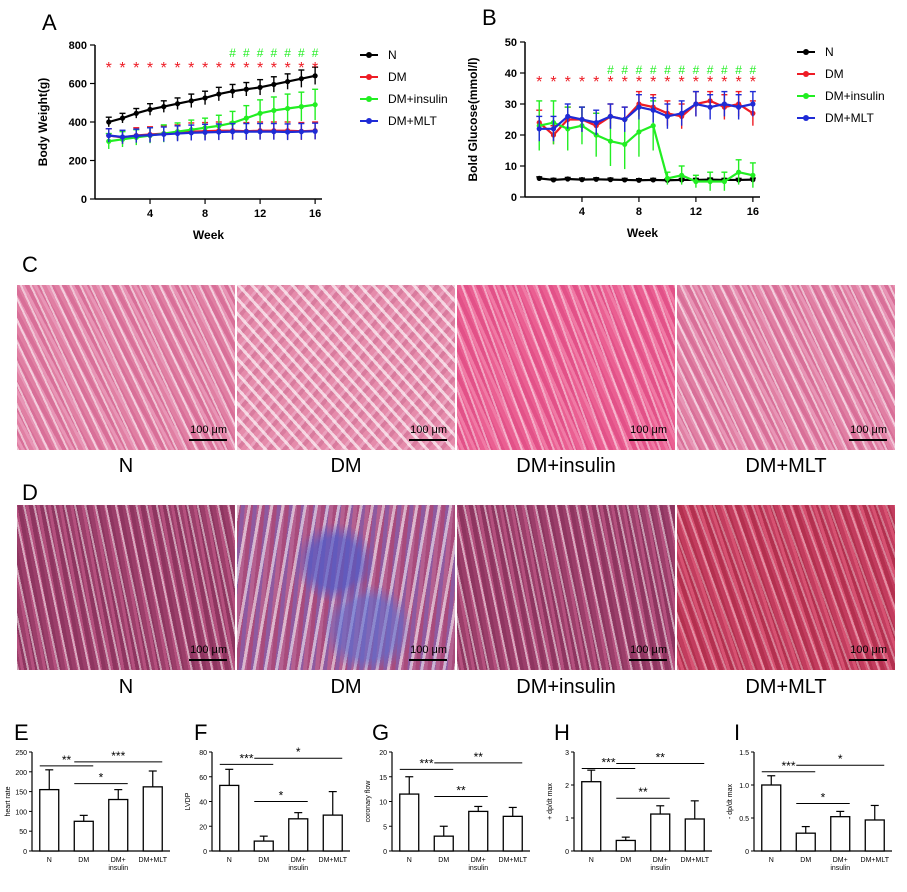  Describe the element at coordinates (737, 732) in the screenshot. I see `panel-letter-i: I` at that location.